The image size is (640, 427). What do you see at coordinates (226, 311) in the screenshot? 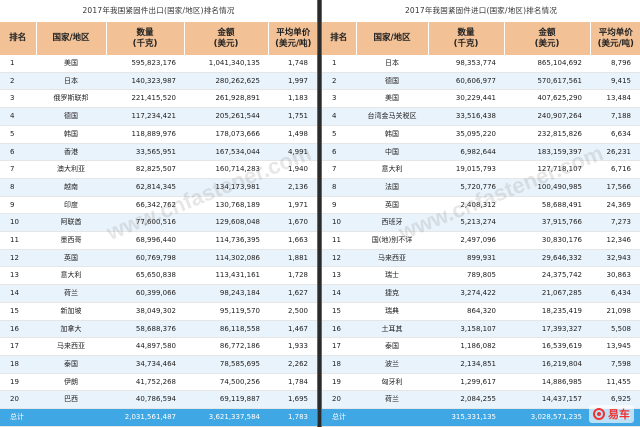
I see `cell-amount: 95,119,570` at bounding box center [226, 311].